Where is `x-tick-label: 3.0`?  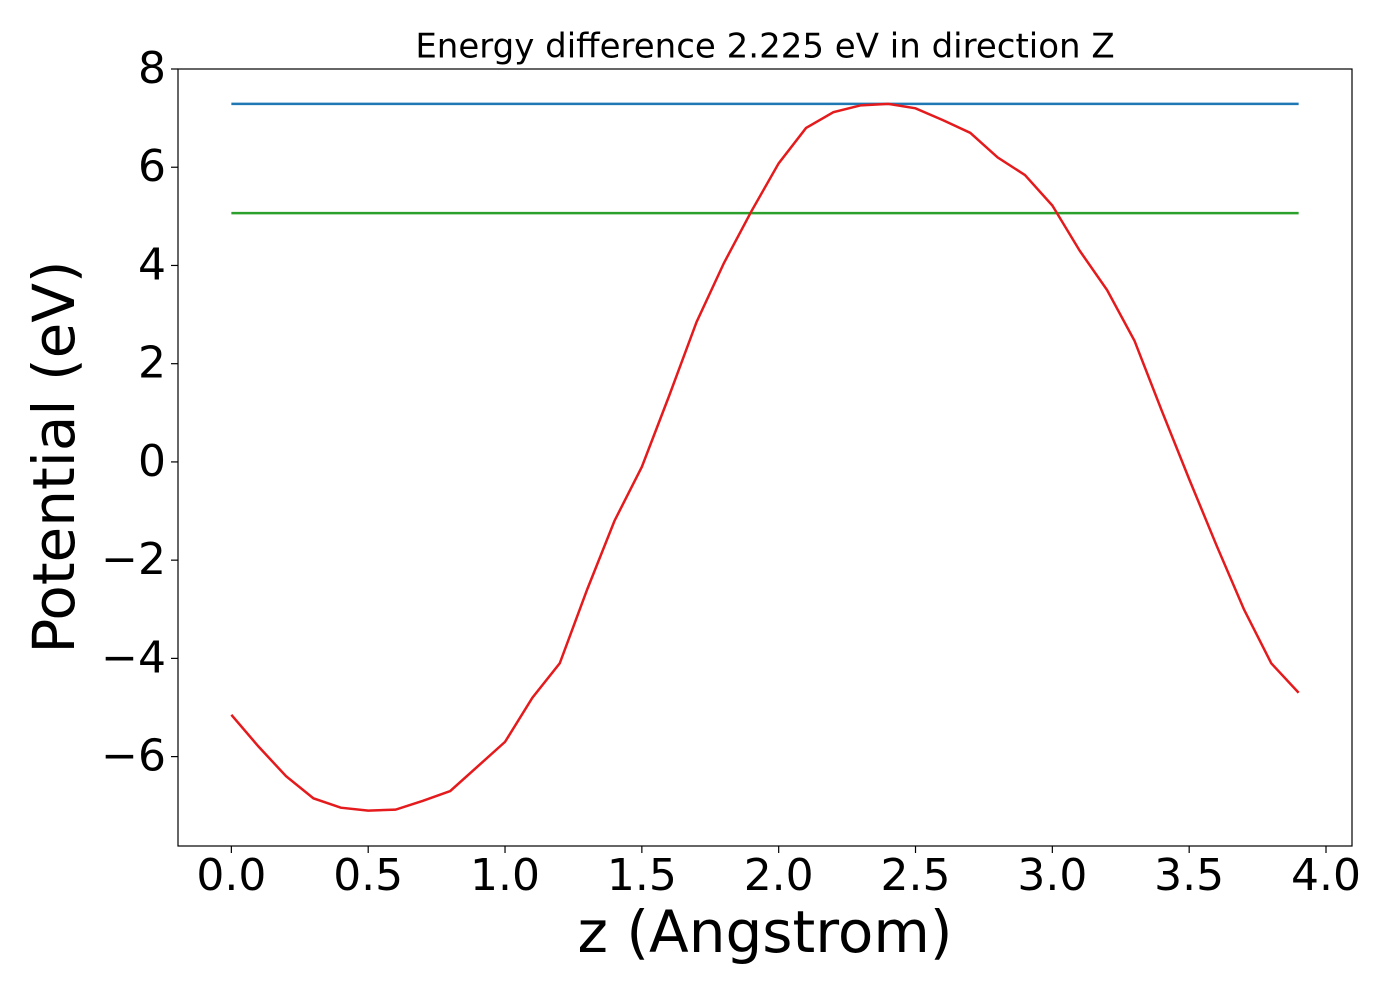
x-tick-label: 3.0 is located at coordinates (1052, 875).